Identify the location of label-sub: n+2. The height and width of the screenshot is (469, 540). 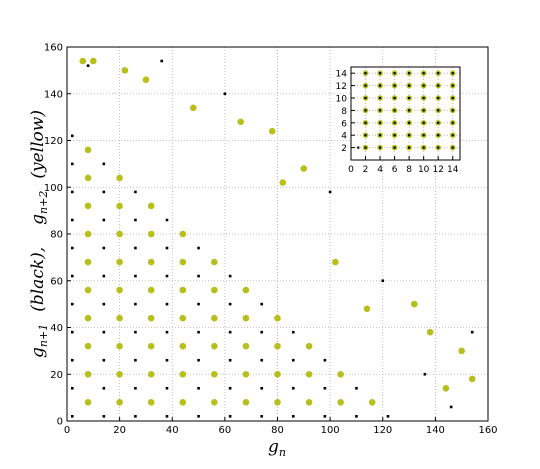
(43, 202).